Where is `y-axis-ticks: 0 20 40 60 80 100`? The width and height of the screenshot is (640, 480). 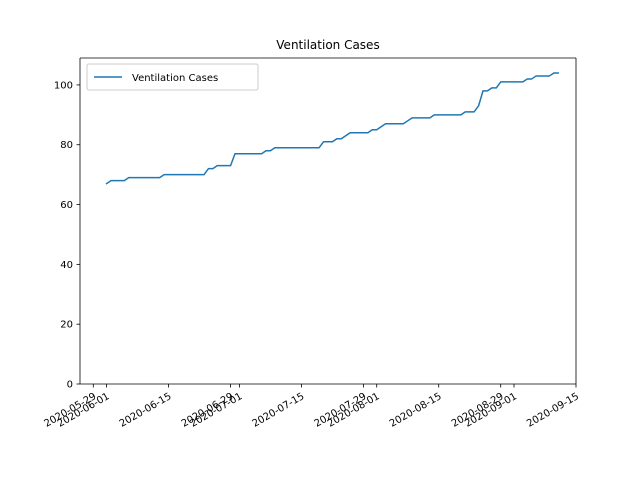
y-axis-ticks: 0 20 40 60 80 100 is located at coordinates (67, 235).